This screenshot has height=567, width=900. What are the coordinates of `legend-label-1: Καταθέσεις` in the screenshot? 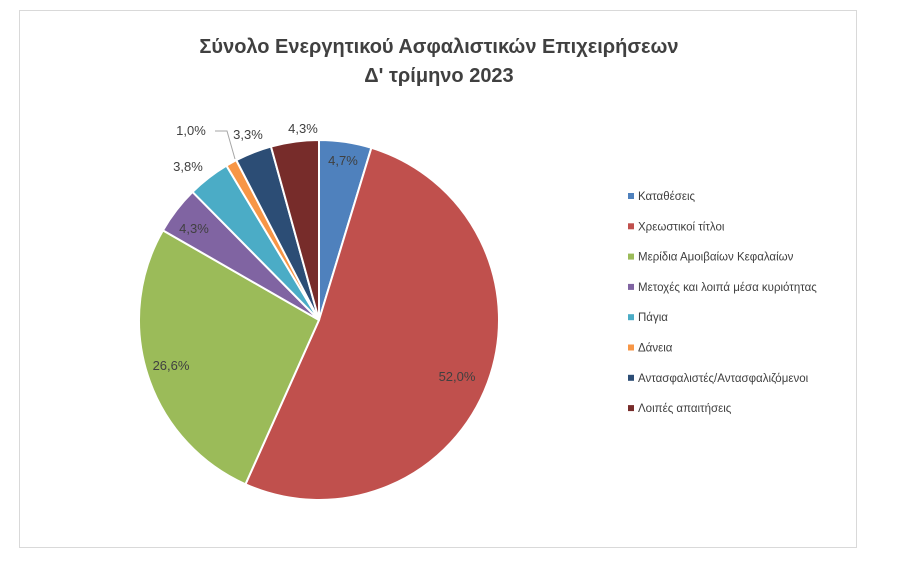 It's located at (667, 197).